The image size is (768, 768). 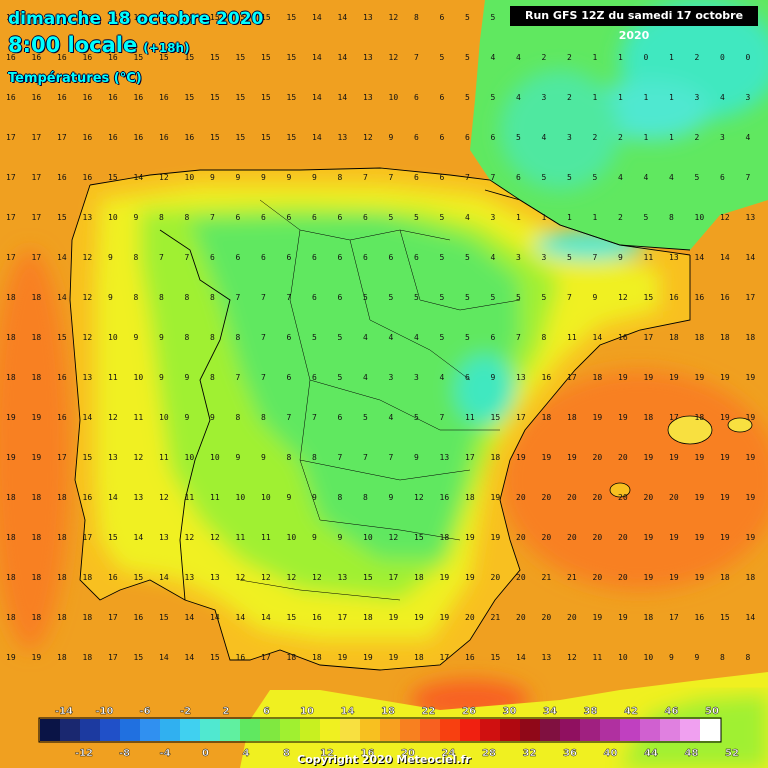 What do you see at coordinates (587, 220) in the screenshot?
I see `france-border` at bounding box center [587, 220].